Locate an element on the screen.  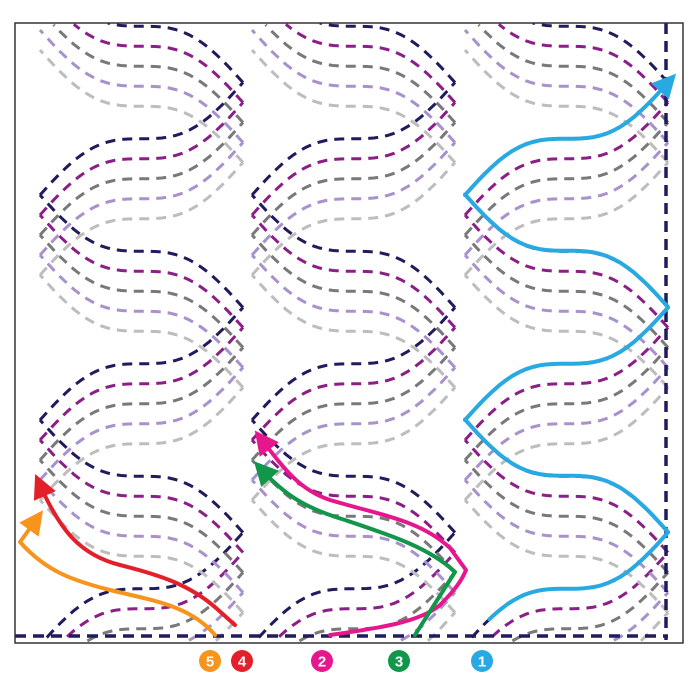
route-2-path is located at coordinates (361, 533).